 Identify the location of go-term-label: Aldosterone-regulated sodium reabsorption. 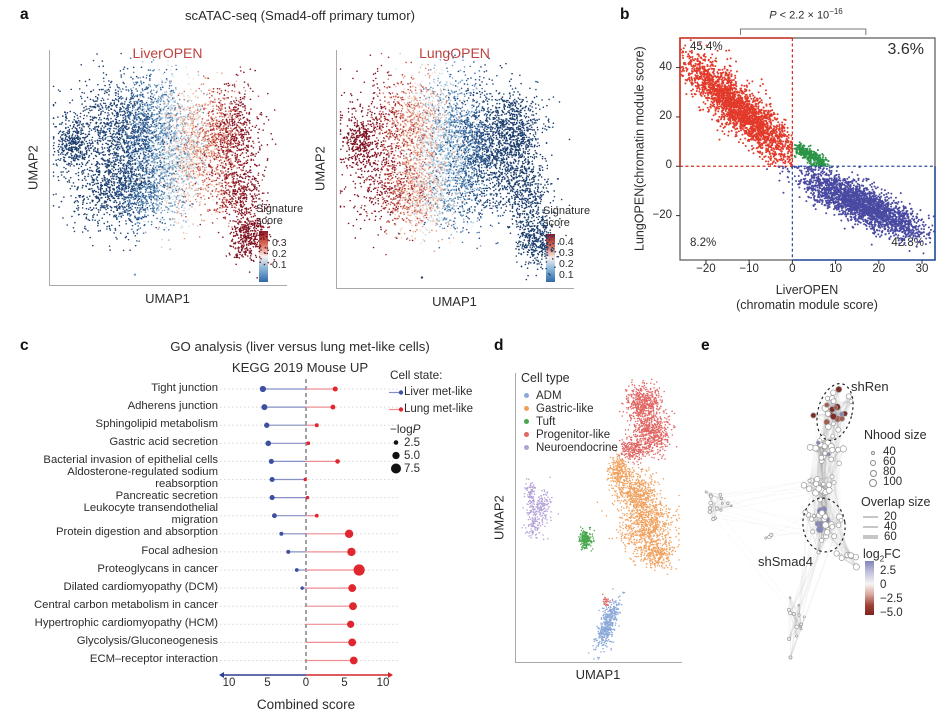
(142, 478).